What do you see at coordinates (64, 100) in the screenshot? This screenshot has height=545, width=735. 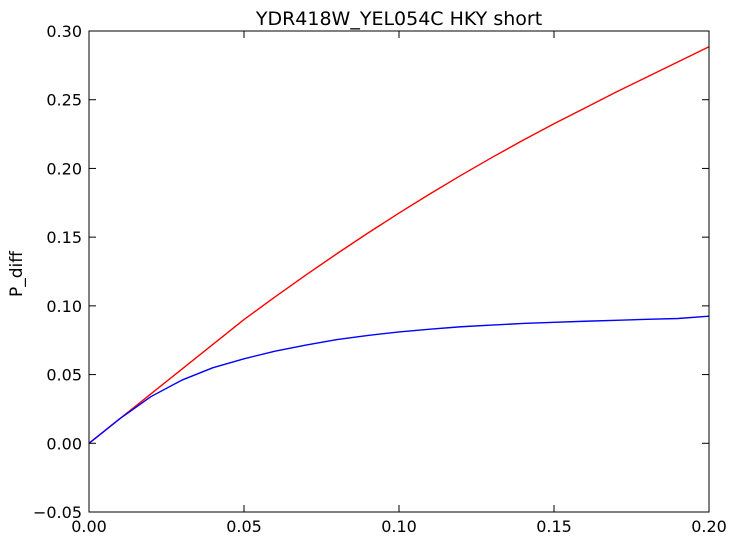 I see `y-tick-label: 0.25` at bounding box center [64, 100].